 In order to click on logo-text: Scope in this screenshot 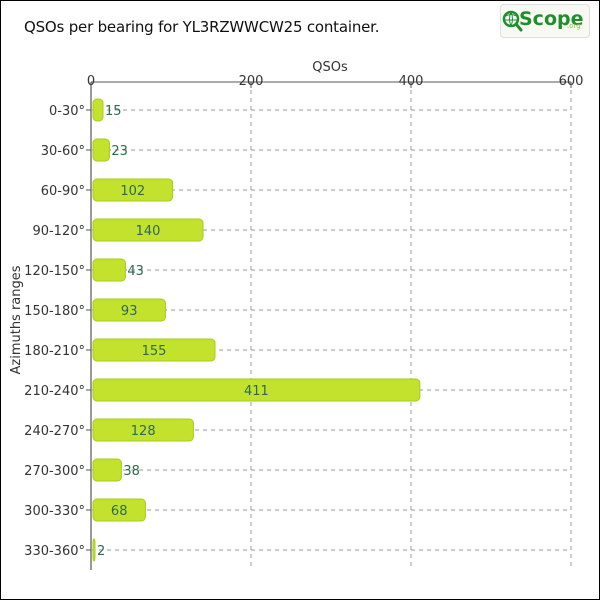, I will do `click(551, 19)`.